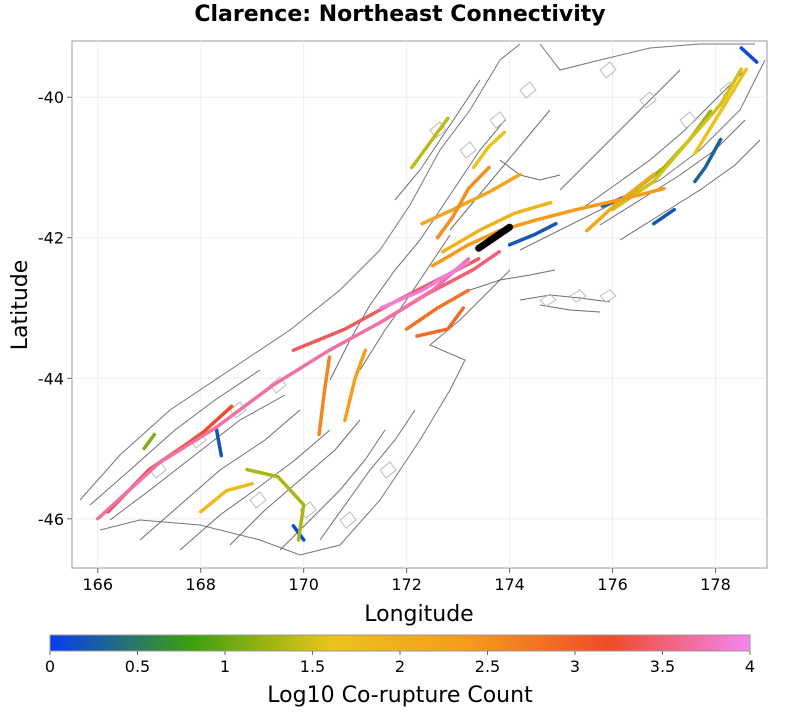 The width and height of the screenshot is (800, 716). I want to click on colorbar-tick-label: 2.5, so click(487, 666).